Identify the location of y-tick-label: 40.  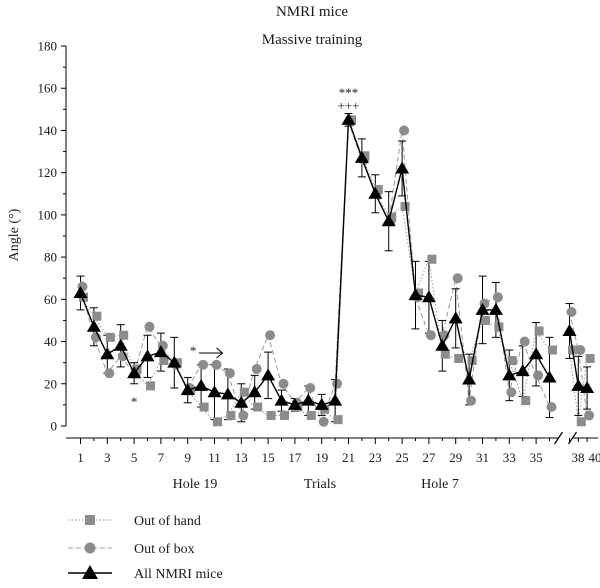
(50, 341).